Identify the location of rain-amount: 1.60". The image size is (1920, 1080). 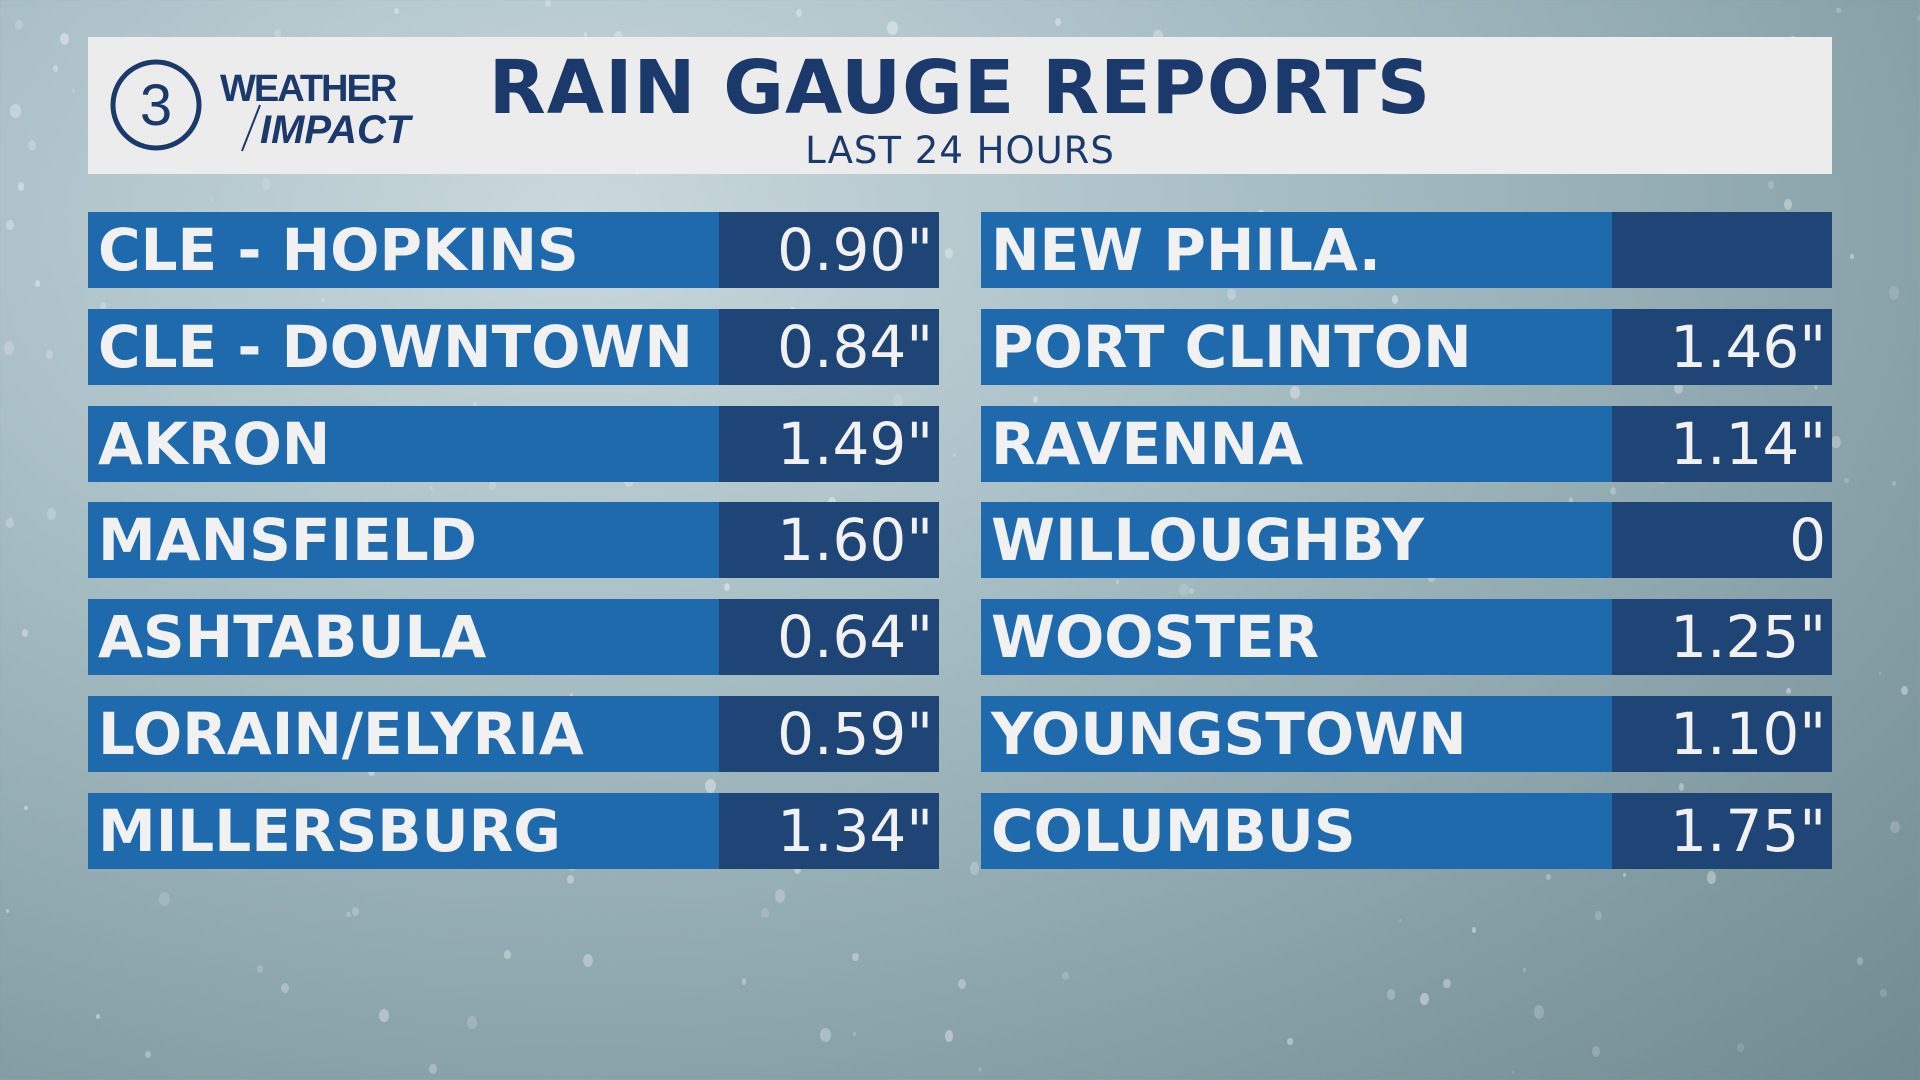
(829, 540).